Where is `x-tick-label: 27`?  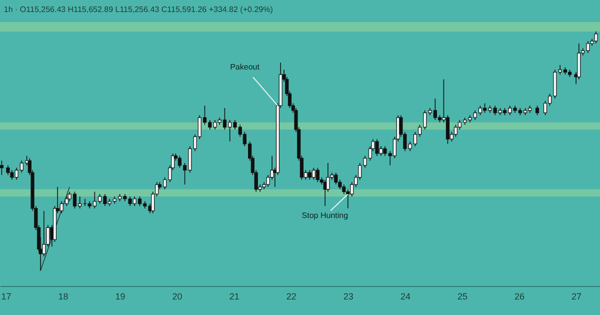
x-tick-label: 27 is located at coordinates (577, 297).